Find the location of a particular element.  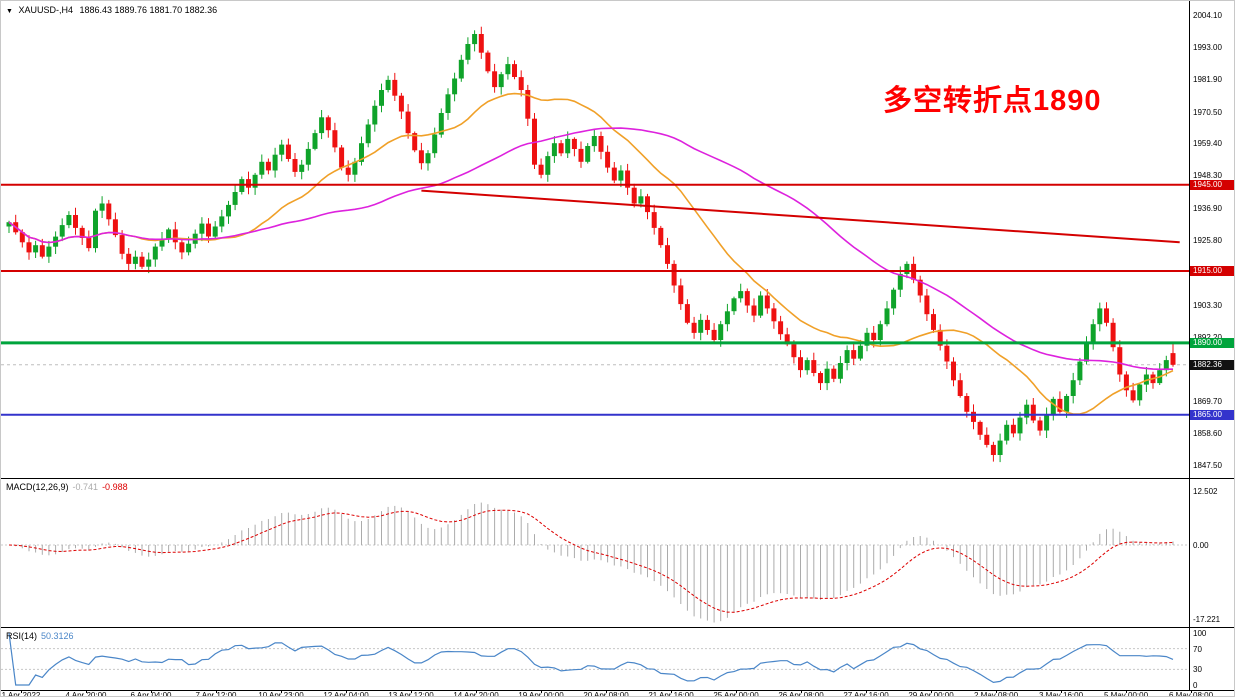

time-axis-label: 27 Apr 16:00 is located at coordinates (866, 694).